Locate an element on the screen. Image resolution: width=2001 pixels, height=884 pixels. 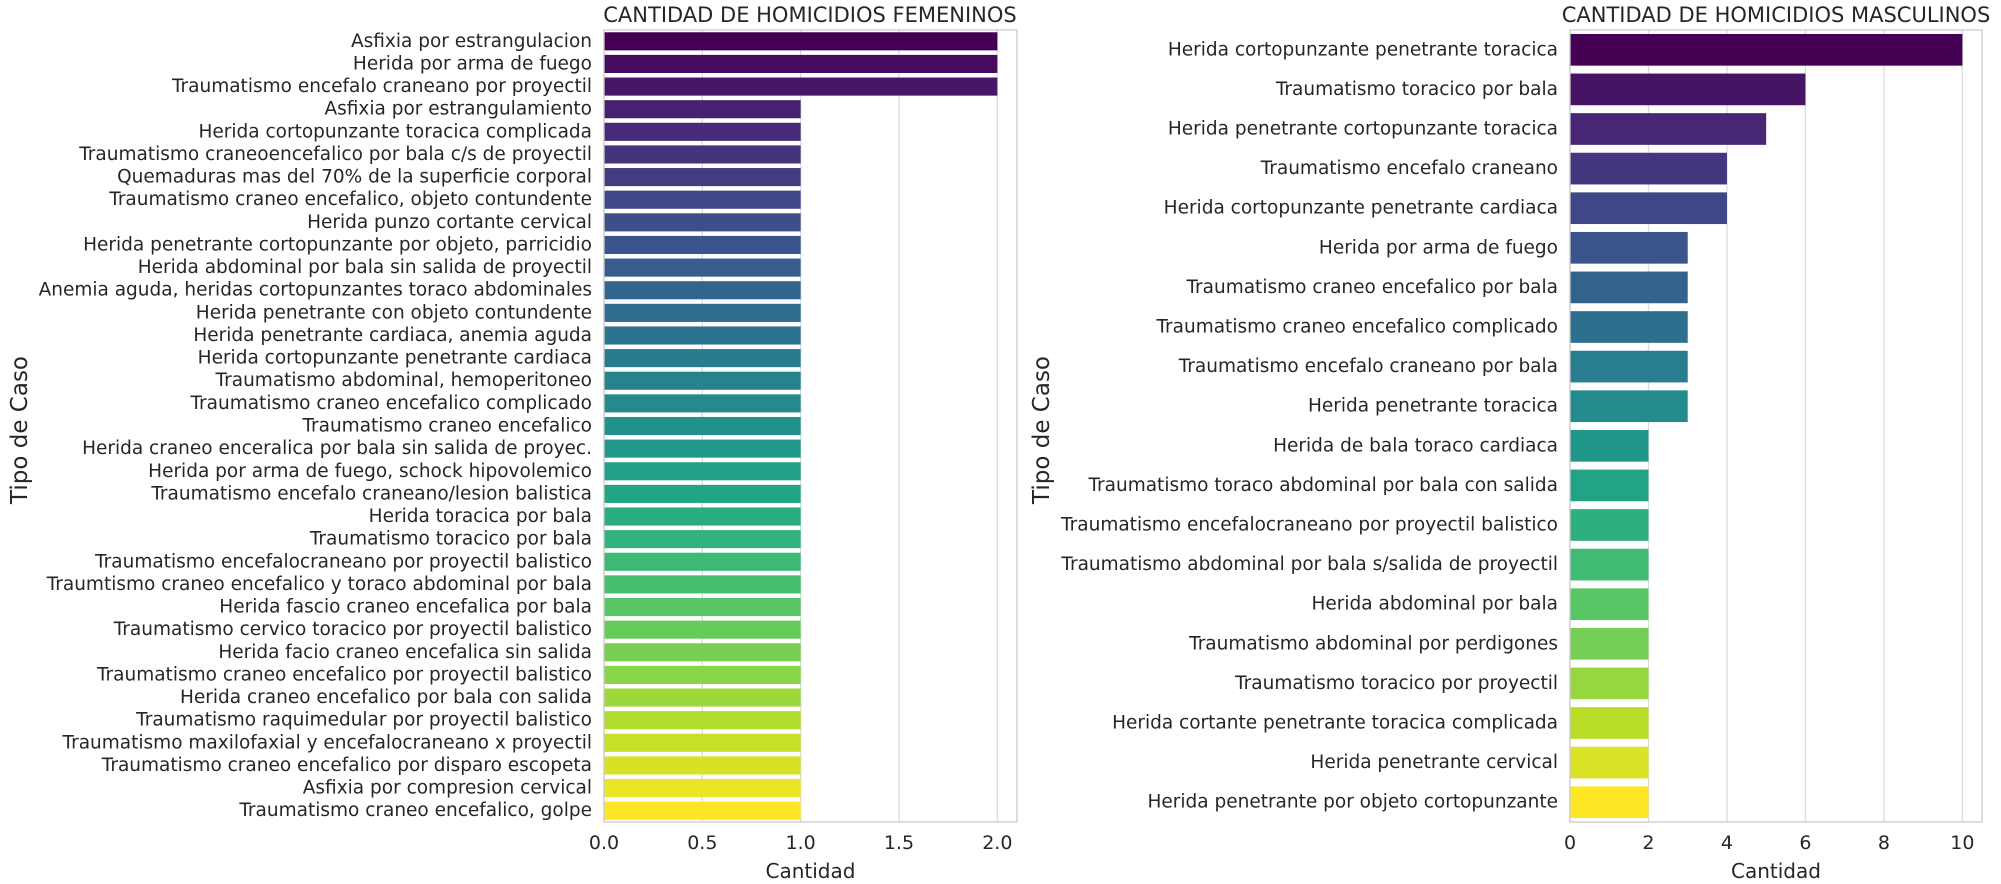
category-label: Asfixia por estrangulacion is located at coordinates (471, 41).